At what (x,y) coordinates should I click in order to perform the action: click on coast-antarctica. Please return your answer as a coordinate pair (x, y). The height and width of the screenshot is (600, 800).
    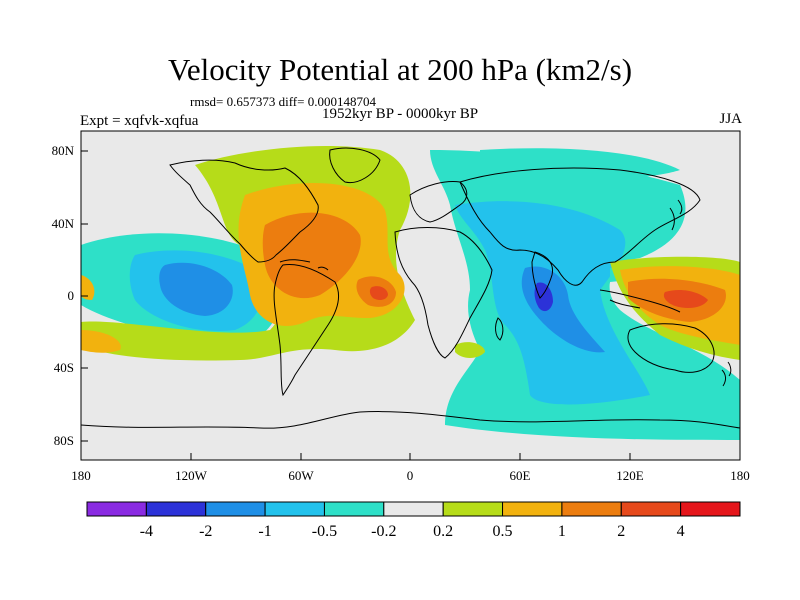
    Looking at the image, I should click on (410, 420).